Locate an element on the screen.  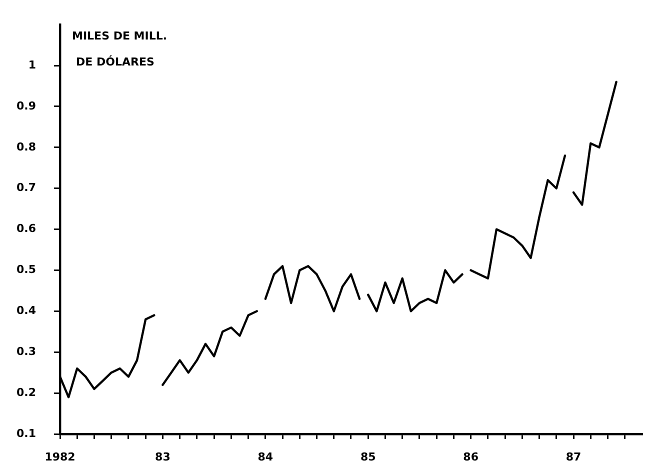
x-tick-label: 86 is located at coordinates (471, 457).